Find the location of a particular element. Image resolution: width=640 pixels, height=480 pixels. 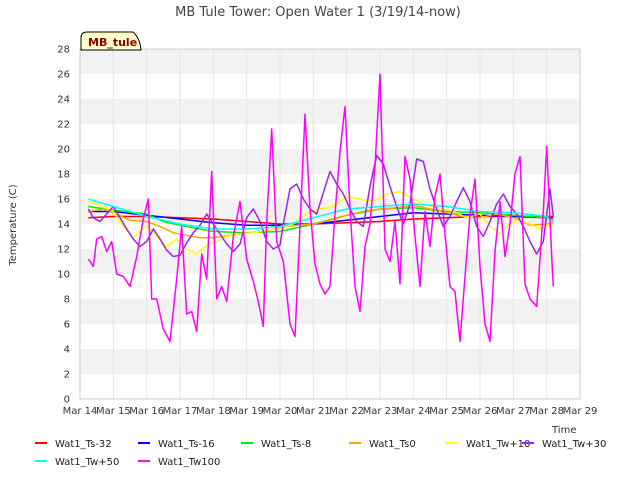

station-badge: MB_tule is located at coordinates (111, 41).